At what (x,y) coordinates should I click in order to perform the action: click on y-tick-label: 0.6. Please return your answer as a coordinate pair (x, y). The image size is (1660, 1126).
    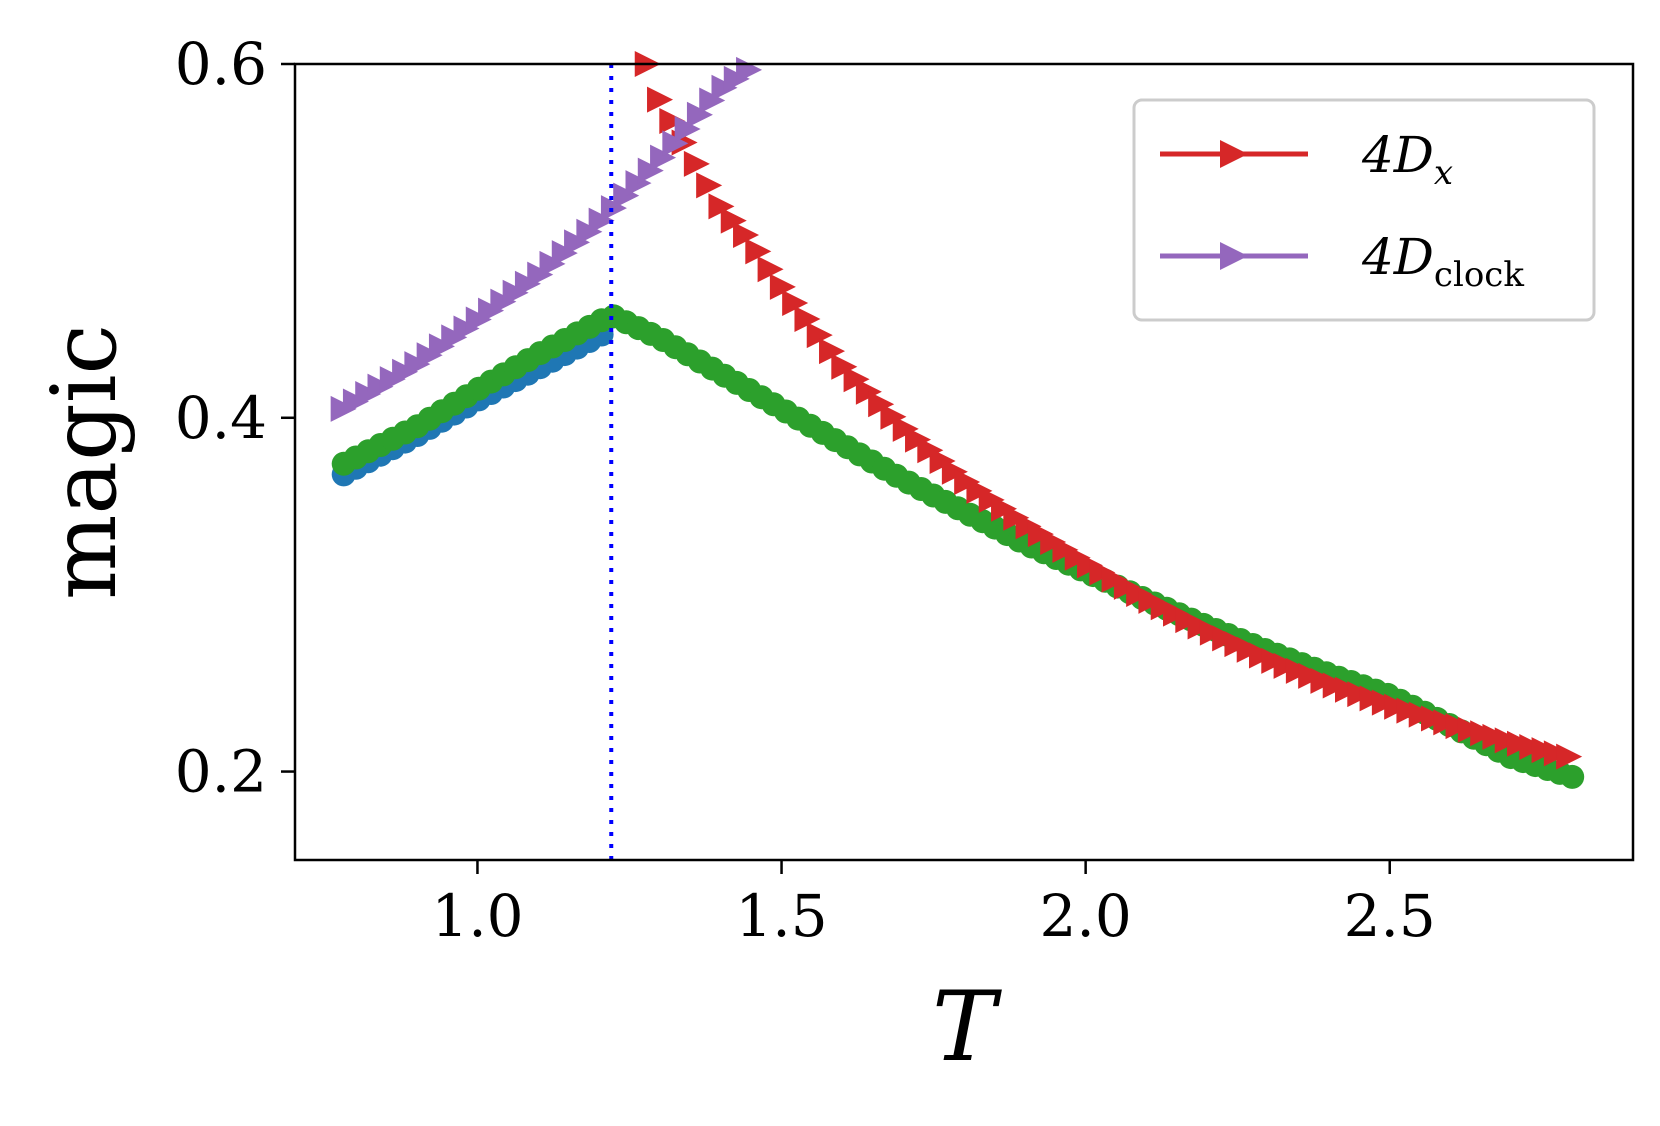
    Looking at the image, I should click on (221, 64).